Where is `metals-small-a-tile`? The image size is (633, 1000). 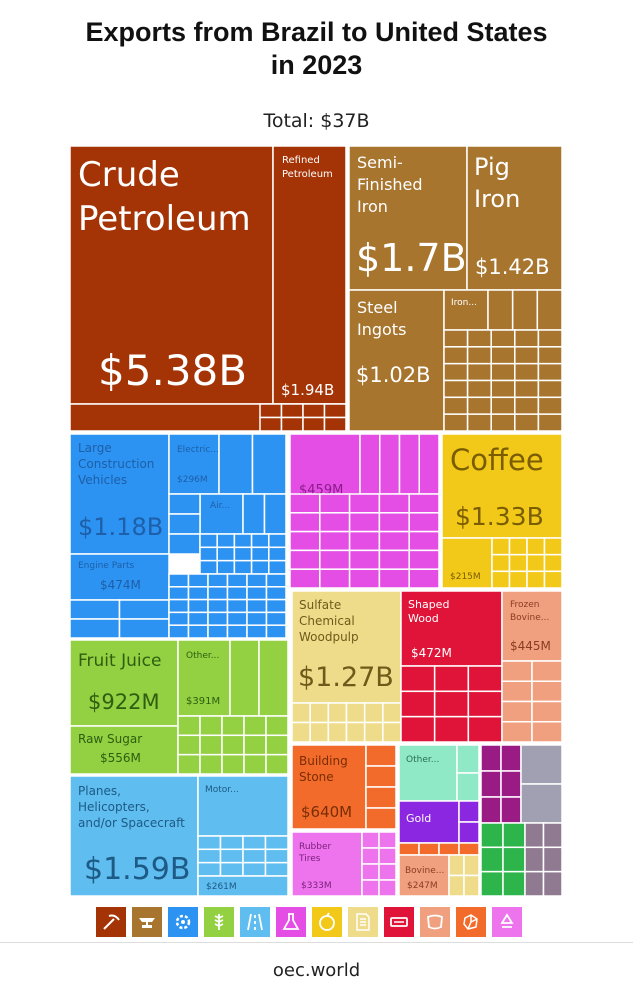
metals-small-a-tile is located at coordinates (500, 310).